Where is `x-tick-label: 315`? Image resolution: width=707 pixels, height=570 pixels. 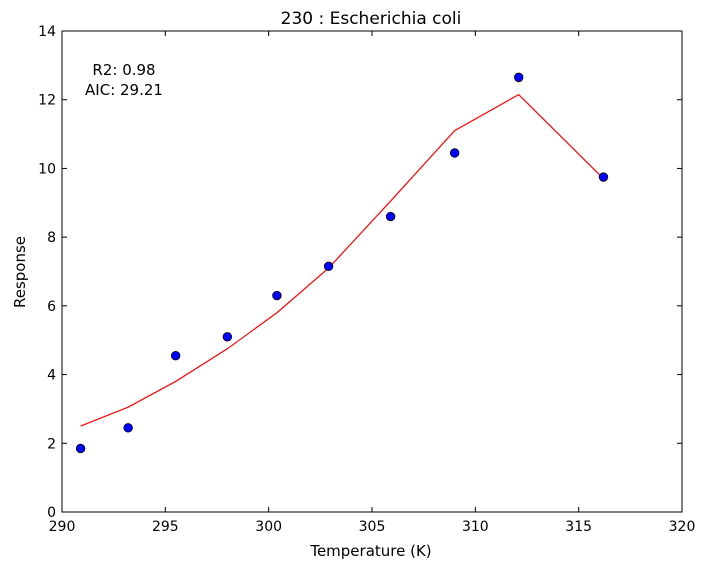 x-tick-label: 315 is located at coordinates (578, 527).